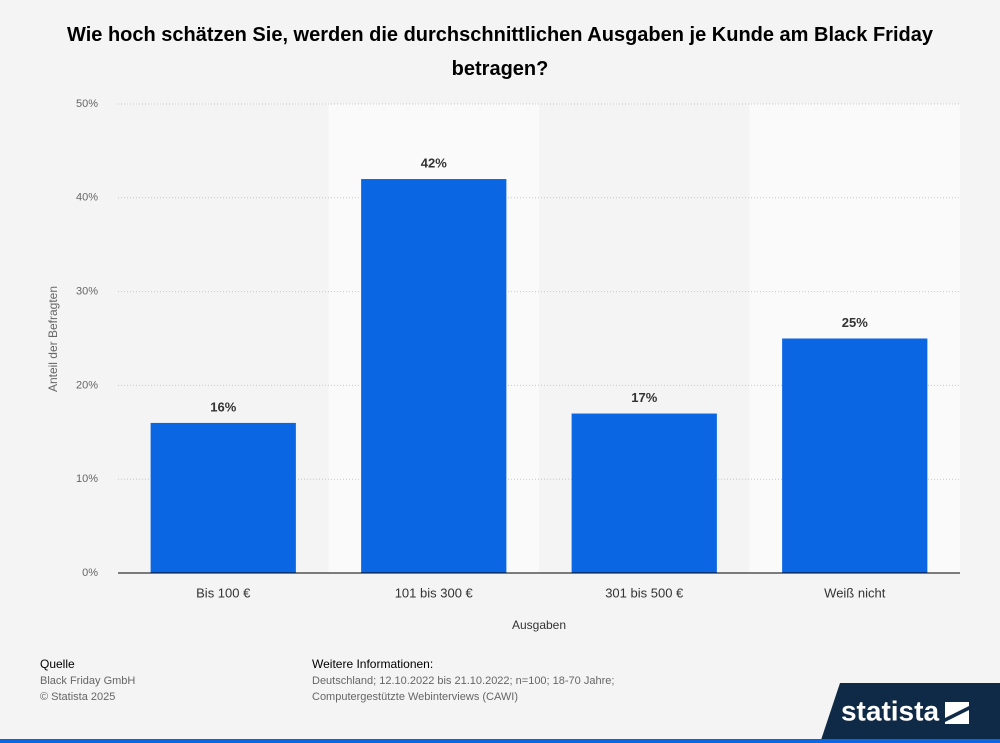  What do you see at coordinates (57, 664) in the screenshot?
I see `source-title: Quelle` at bounding box center [57, 664].